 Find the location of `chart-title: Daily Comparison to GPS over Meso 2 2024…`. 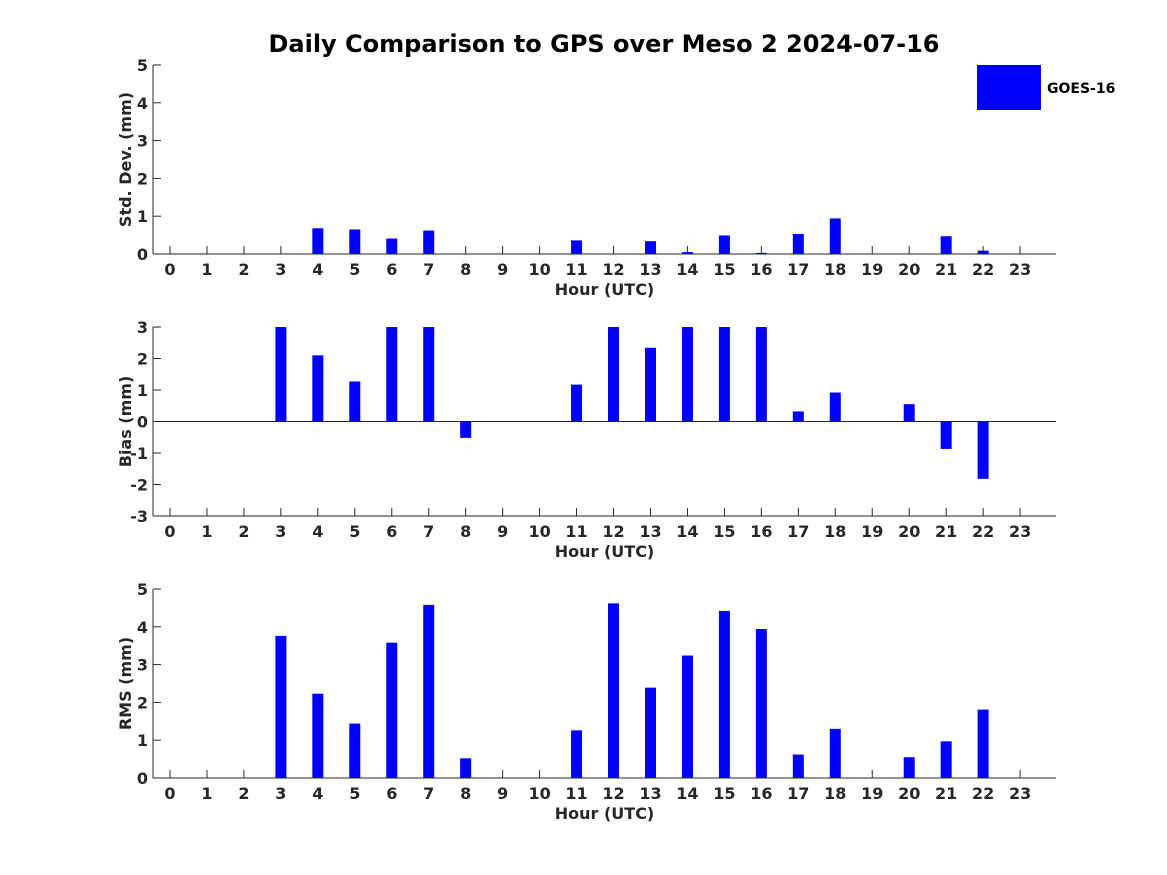

chart-title: Daily Comparison to GPS over Meso 2 2024… is located at coordinates (603, 44).